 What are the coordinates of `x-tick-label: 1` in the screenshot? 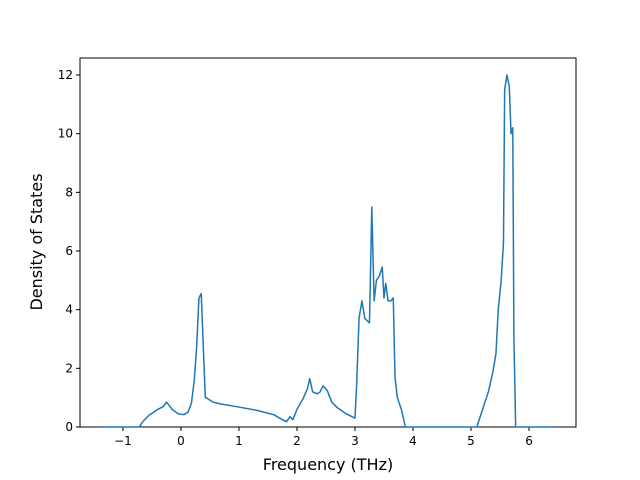 It's located at (239, 441).